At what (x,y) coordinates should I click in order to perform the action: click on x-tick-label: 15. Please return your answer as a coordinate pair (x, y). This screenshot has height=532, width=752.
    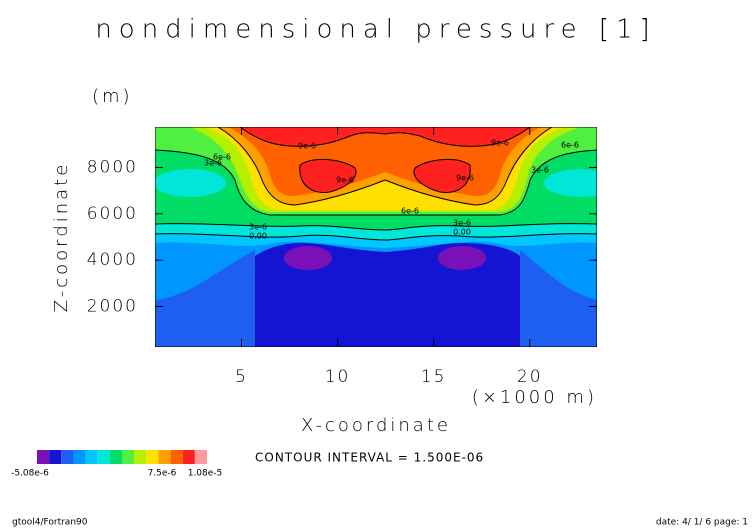
    Looking at the image, I should click on (434, 377).